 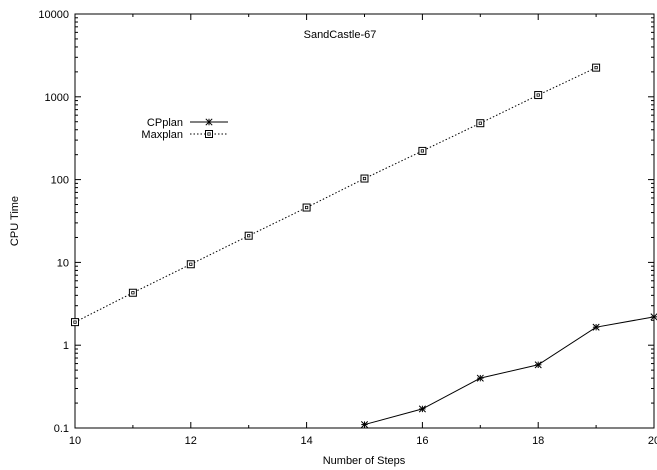 I want to click on x-tick-label: 14, so click(x=306, y=441).